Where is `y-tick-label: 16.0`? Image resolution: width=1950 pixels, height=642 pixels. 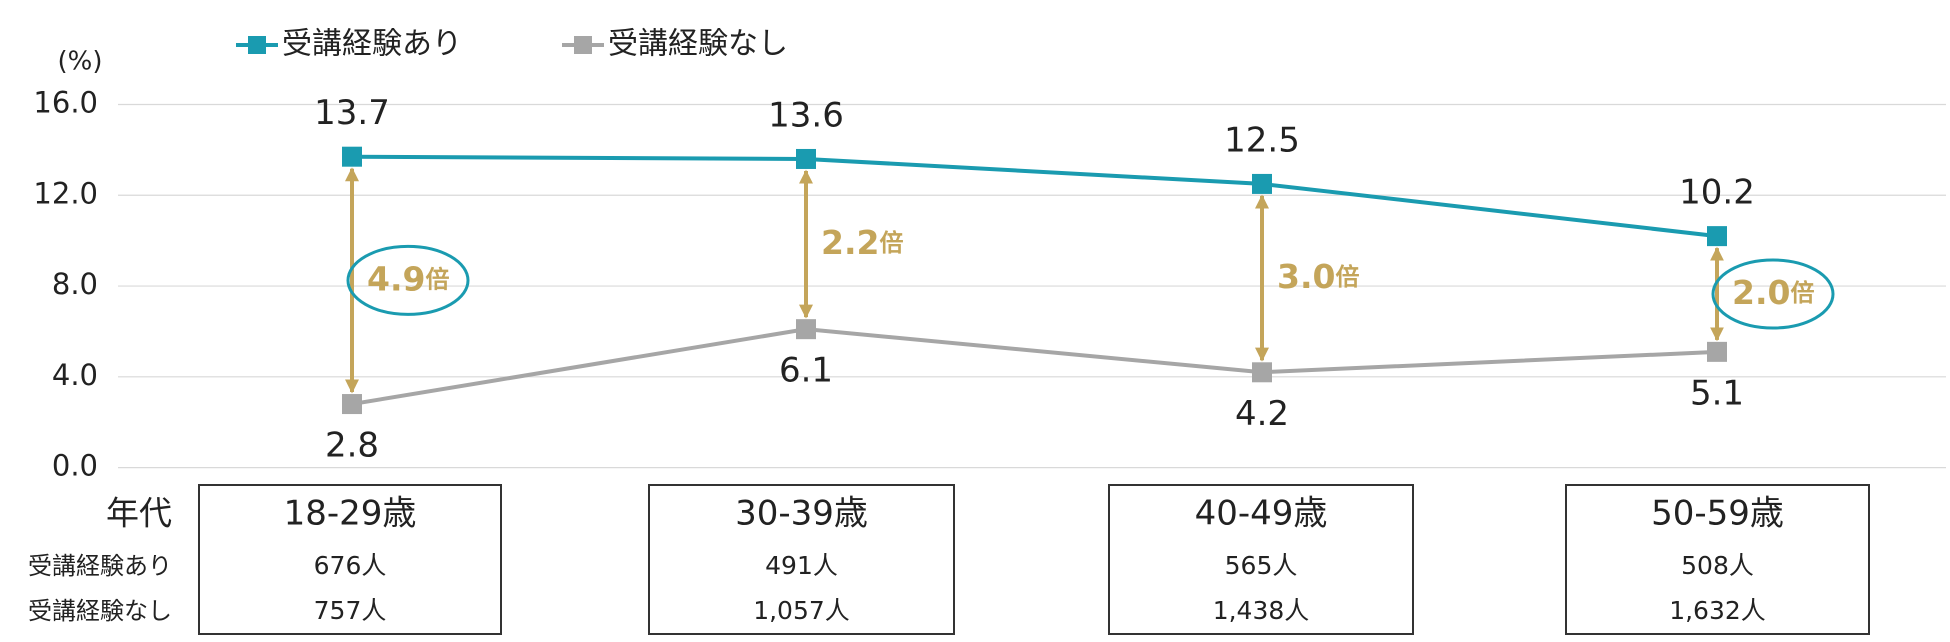
y-tick-label: 16.0 is located at coordinates (65, 103).